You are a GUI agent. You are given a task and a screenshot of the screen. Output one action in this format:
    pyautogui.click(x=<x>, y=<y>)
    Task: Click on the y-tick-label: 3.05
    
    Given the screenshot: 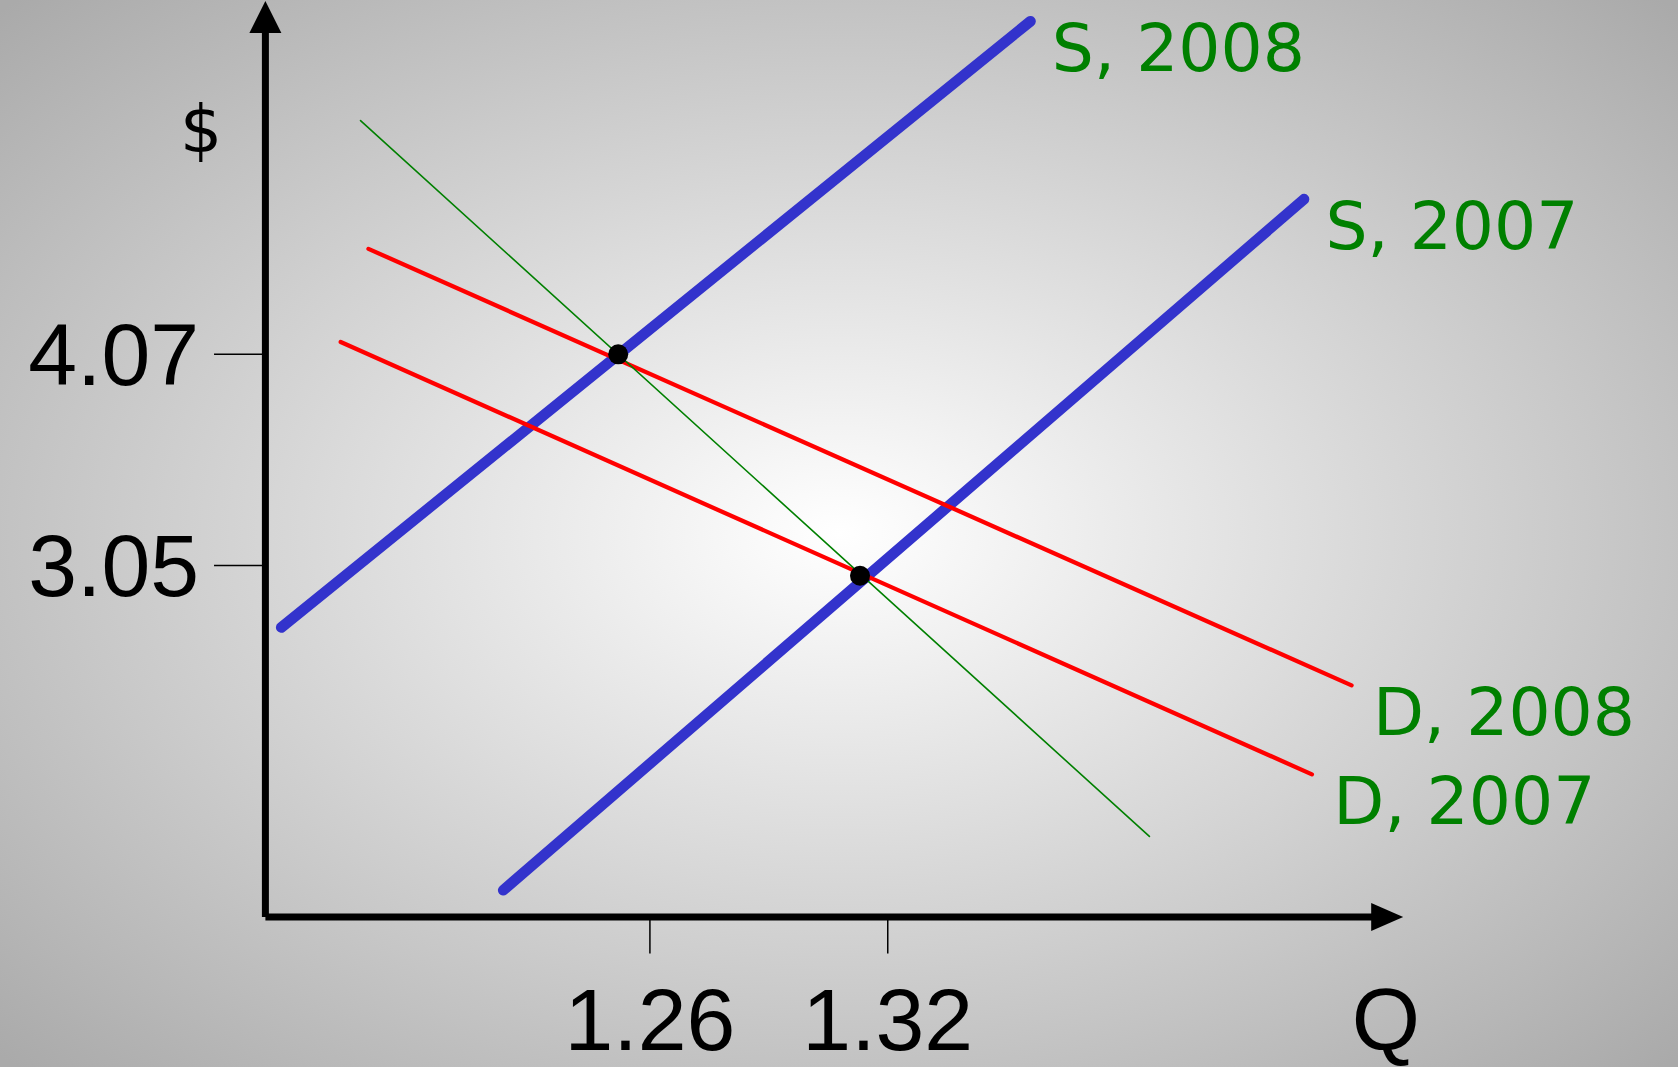 What is the action you would take?
    pyautogui.click(x=114, y=566)
    